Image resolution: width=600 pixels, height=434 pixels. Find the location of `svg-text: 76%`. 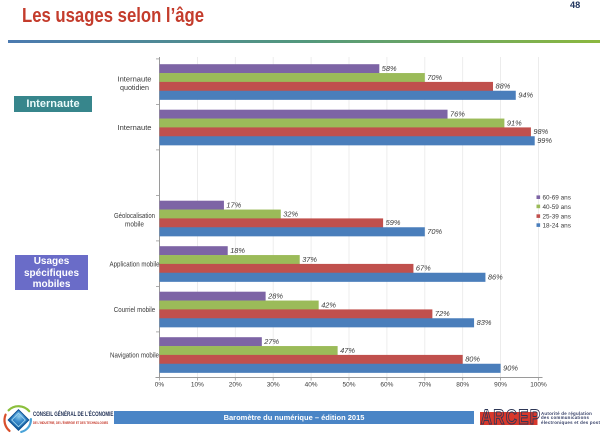

svg-text: 76% is located at coordinates (457, 113).